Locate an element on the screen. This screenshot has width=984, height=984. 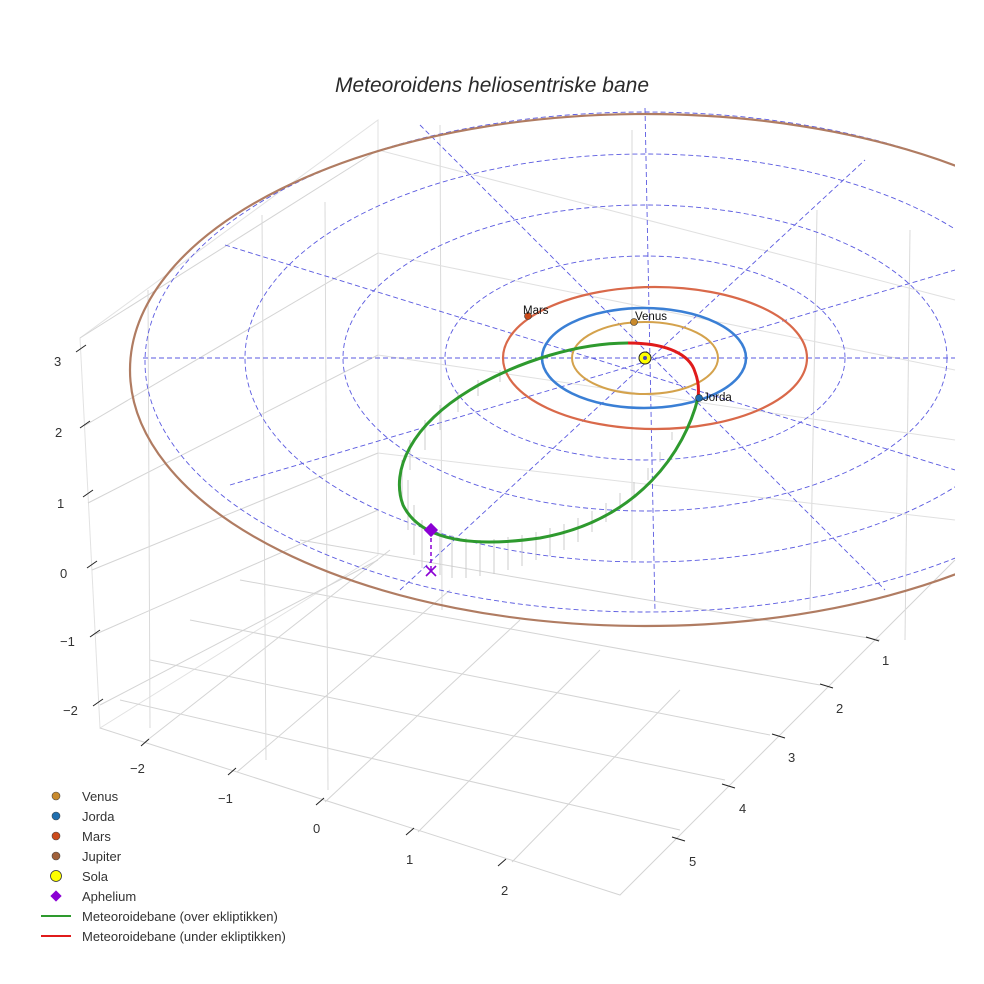
venus-orbit is located at coordinates (645, 358).